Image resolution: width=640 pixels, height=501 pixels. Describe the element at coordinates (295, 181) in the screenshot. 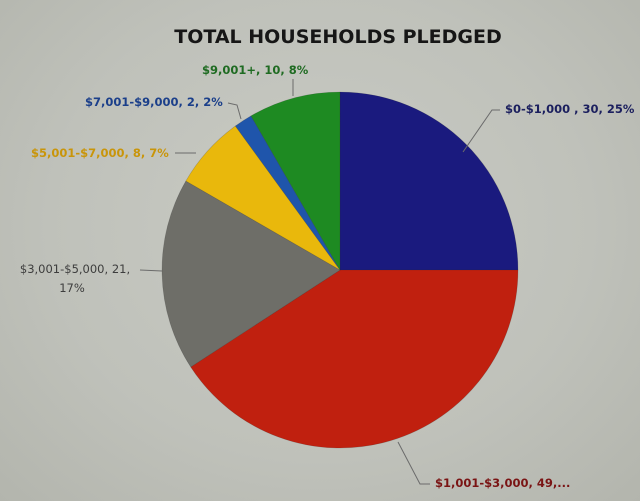

I see `pie-slice-9-001+` at that location.